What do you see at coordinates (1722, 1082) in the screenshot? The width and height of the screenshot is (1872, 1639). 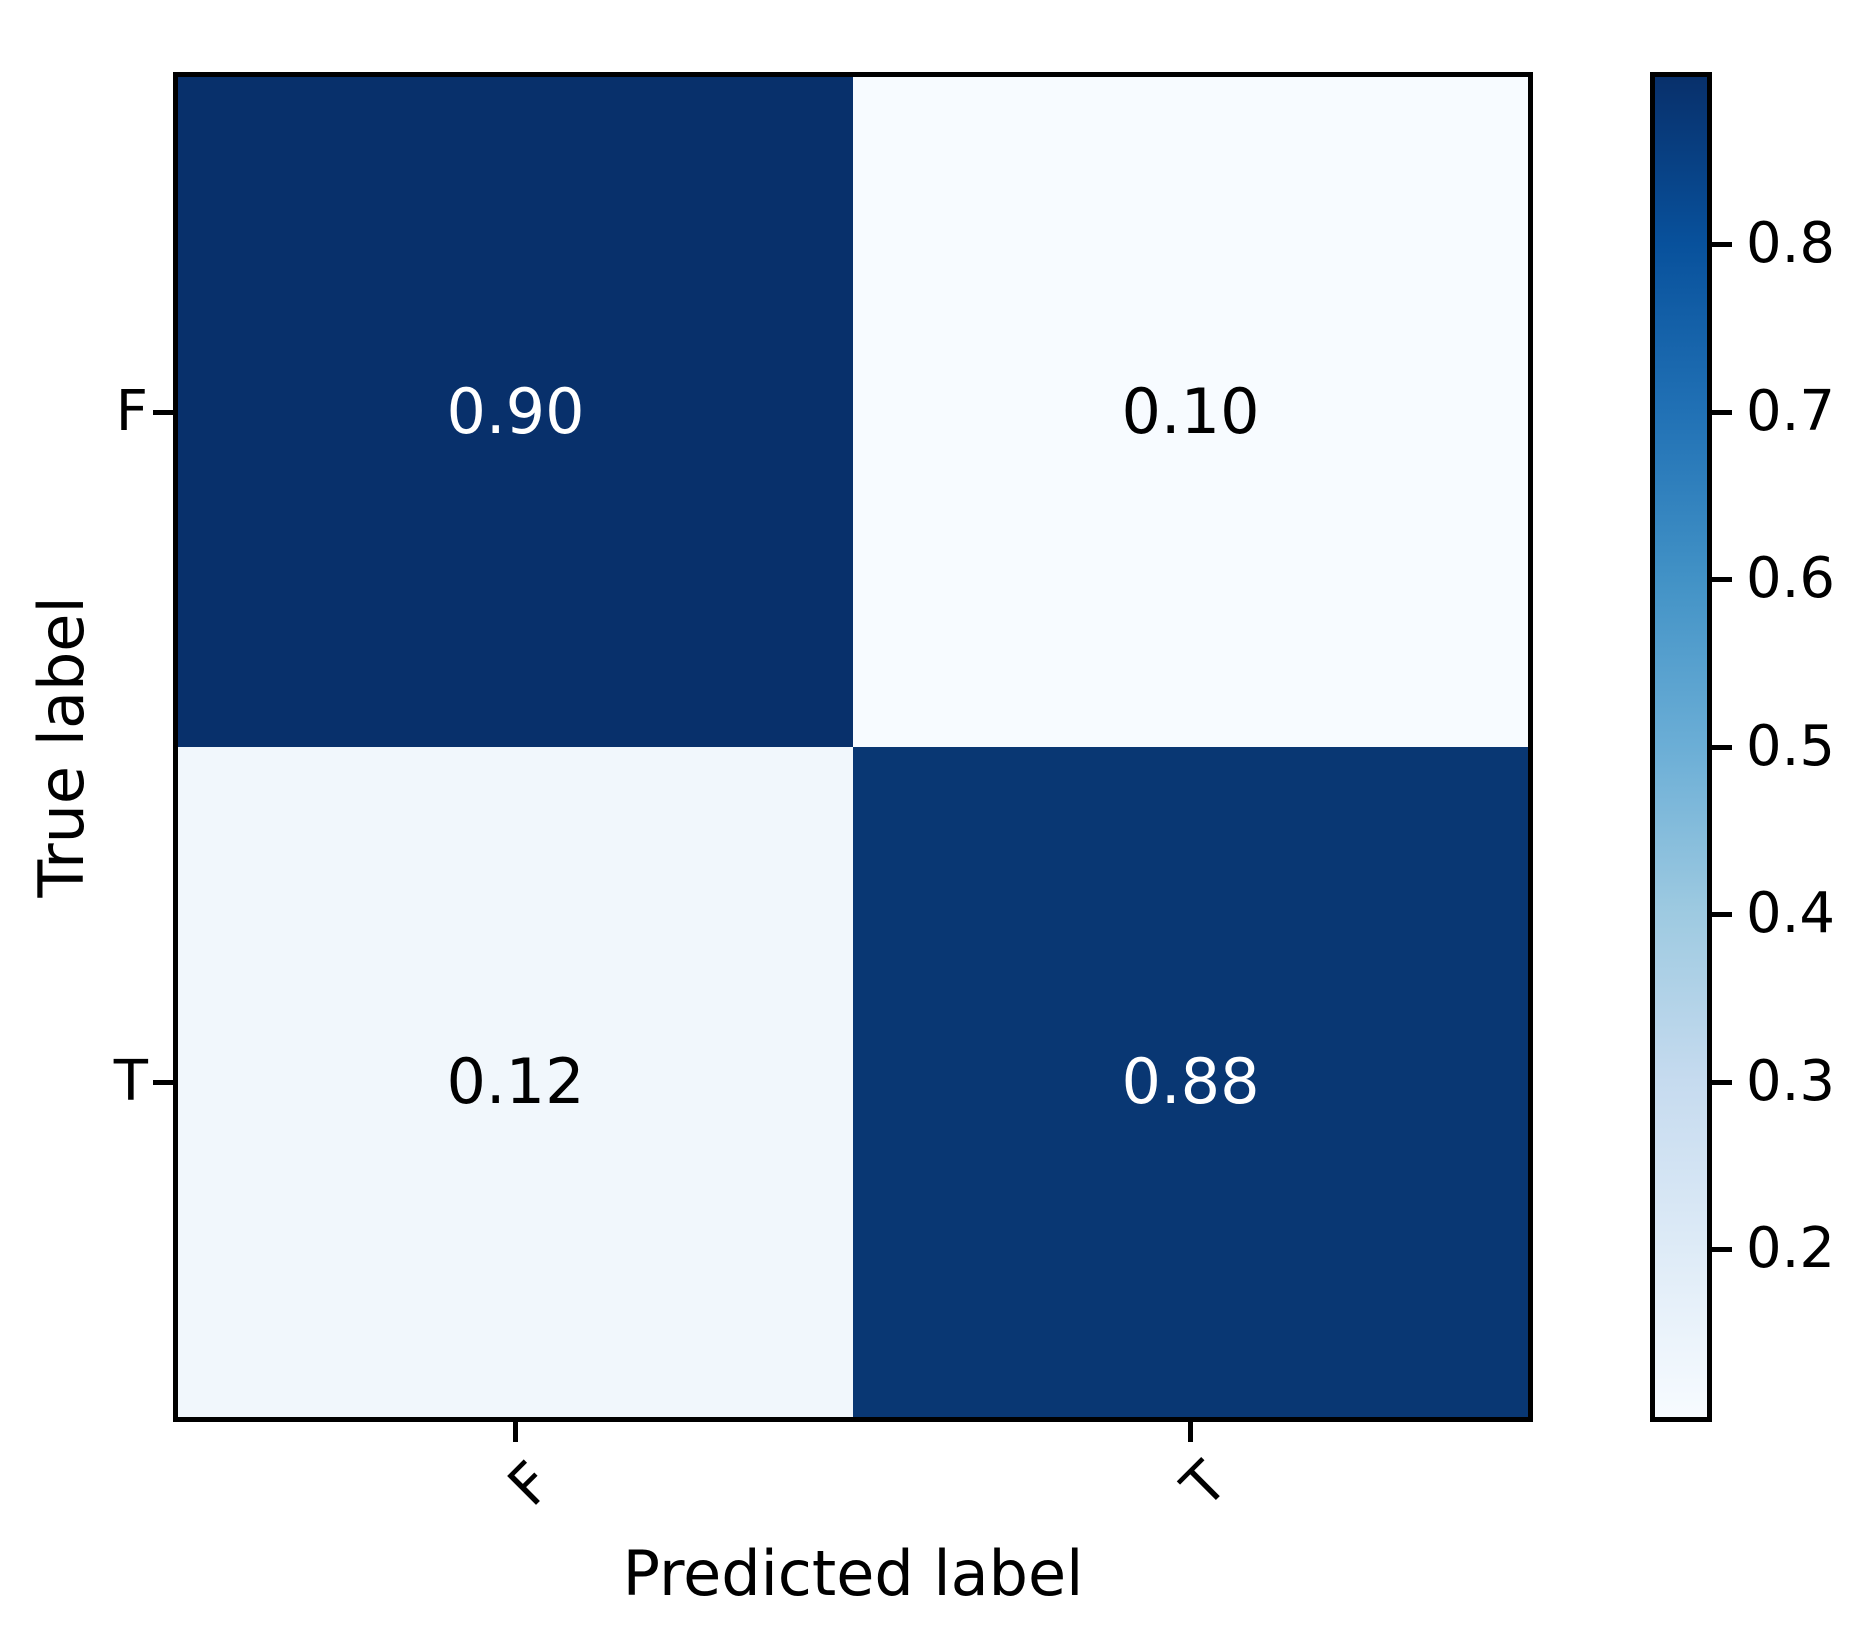 I see `colorbar-tick-0.3` at bounding box center [1722, 1082].